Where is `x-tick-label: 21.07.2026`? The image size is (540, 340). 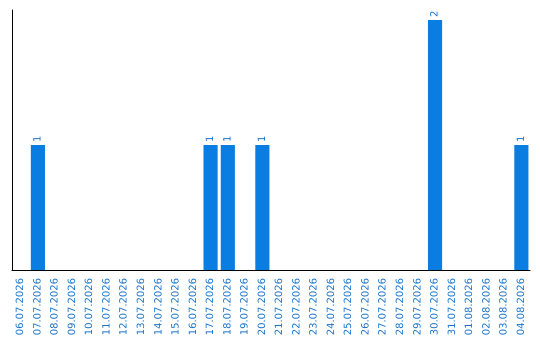 x-tick-label: 21.07.2026 is located at coordinates (280, 307).